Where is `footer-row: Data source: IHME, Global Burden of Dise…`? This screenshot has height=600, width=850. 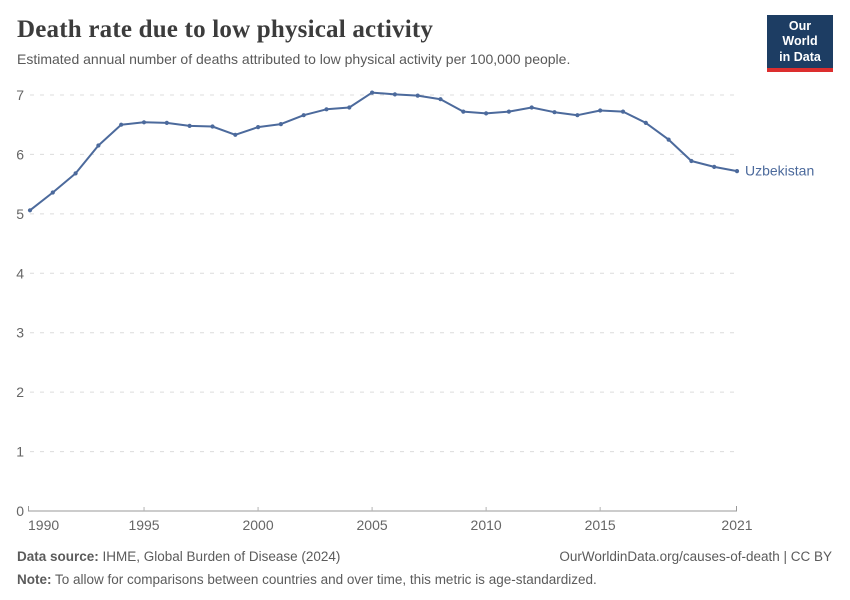 footer-row: Data source: IHME, Global Burden of Dise… is located at coordinates (424, 557).